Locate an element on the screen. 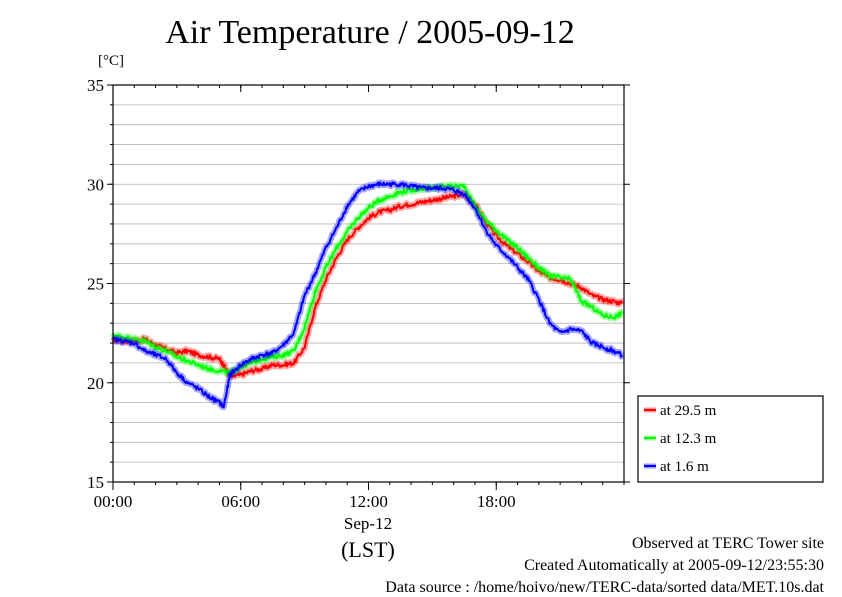 This screenshot has width=842, height=597. legend: at 29.5 m at 12.3 m at 1.6 m is located at coordinates (730, 439).